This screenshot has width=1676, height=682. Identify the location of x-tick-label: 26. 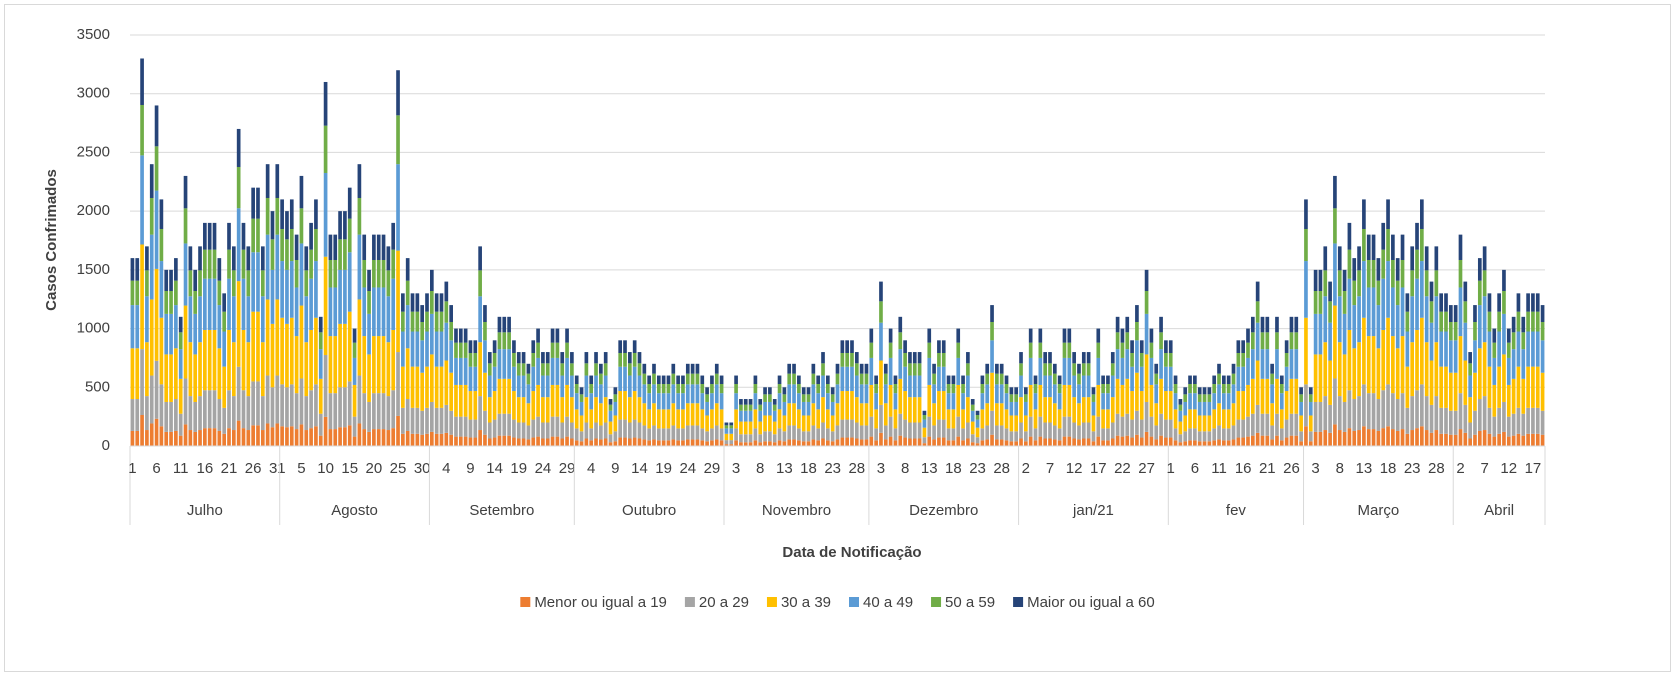
(253, 468).